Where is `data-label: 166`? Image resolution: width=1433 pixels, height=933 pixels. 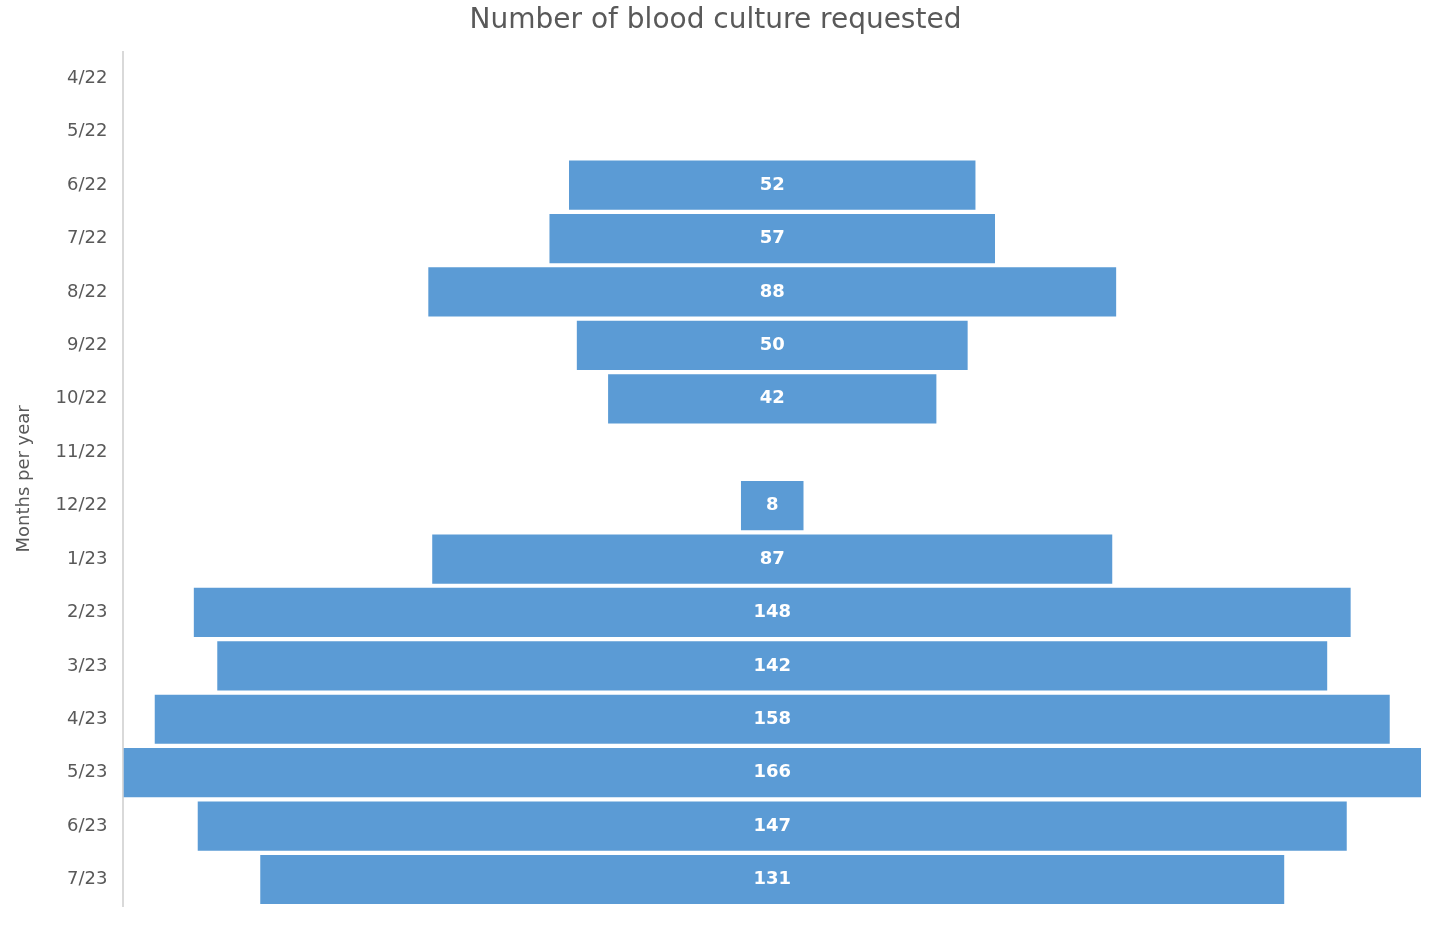
data-label: 166 is located at coordinates (772, 771).